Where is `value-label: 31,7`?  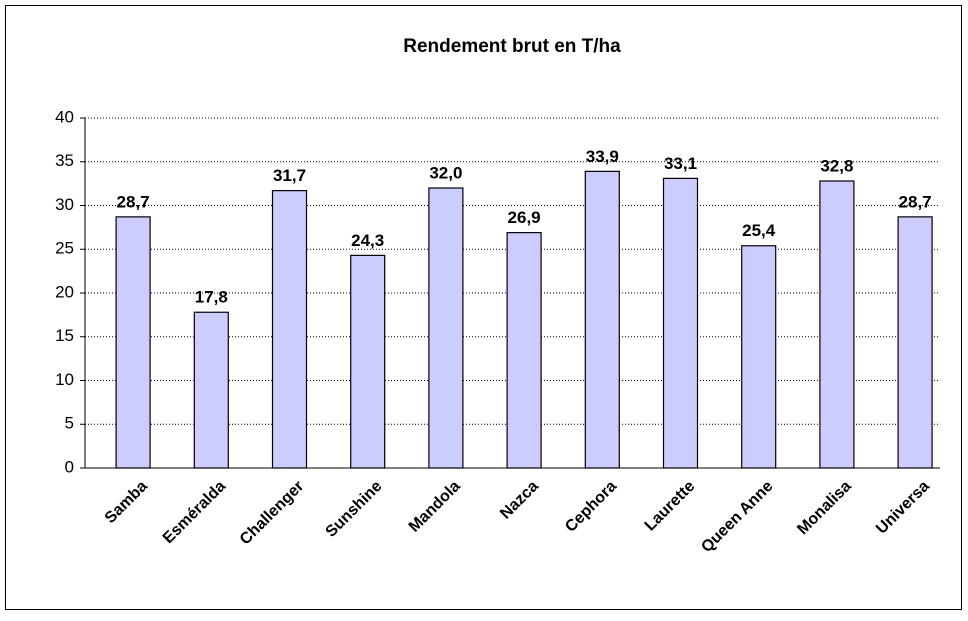 value-label: 31,7 is located at coordinates (289, 175).